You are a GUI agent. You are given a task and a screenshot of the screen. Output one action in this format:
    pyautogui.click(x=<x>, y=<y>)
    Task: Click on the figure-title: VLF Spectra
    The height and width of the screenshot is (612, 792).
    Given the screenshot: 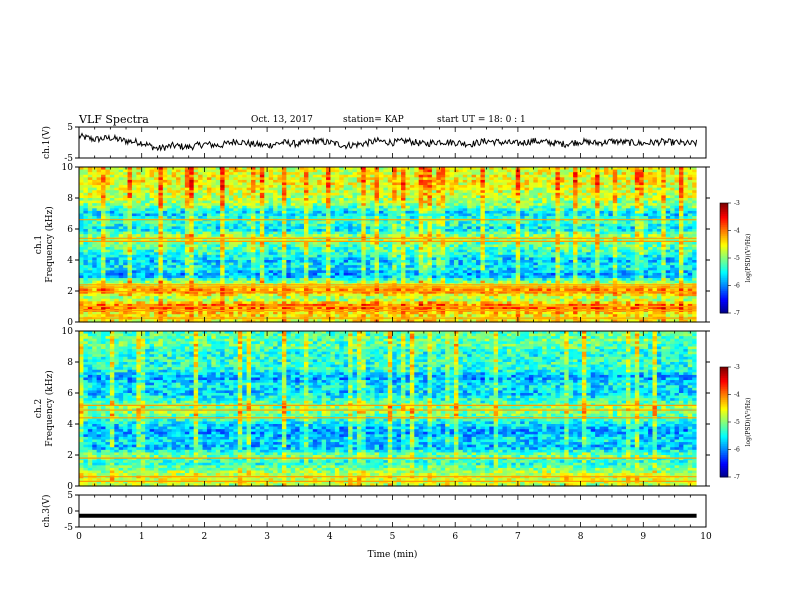 What is the action you would take?
    pyautogui.click(x=113, y=119)
    